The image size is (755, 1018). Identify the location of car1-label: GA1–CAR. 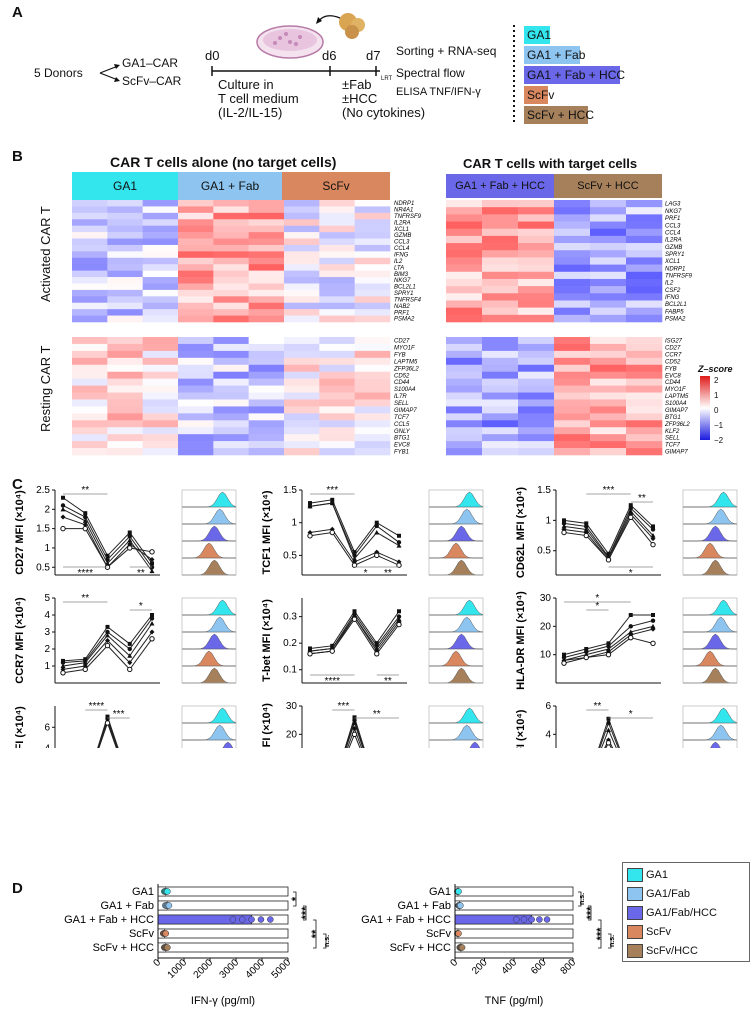
(150, 63).